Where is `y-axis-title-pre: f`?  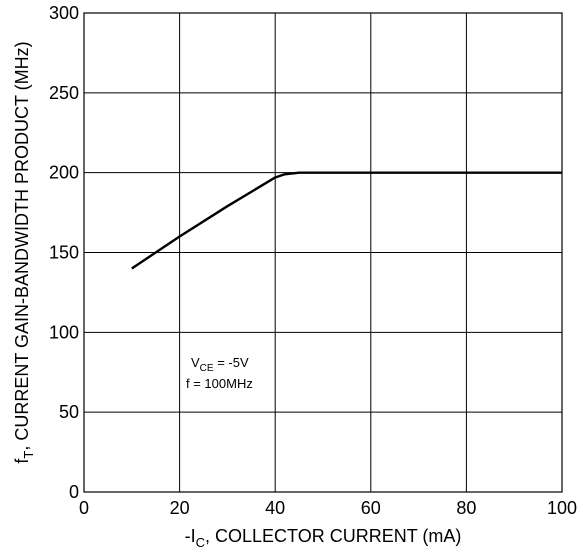 y-axis-title-pre: f is located at coordinates (22, 461).